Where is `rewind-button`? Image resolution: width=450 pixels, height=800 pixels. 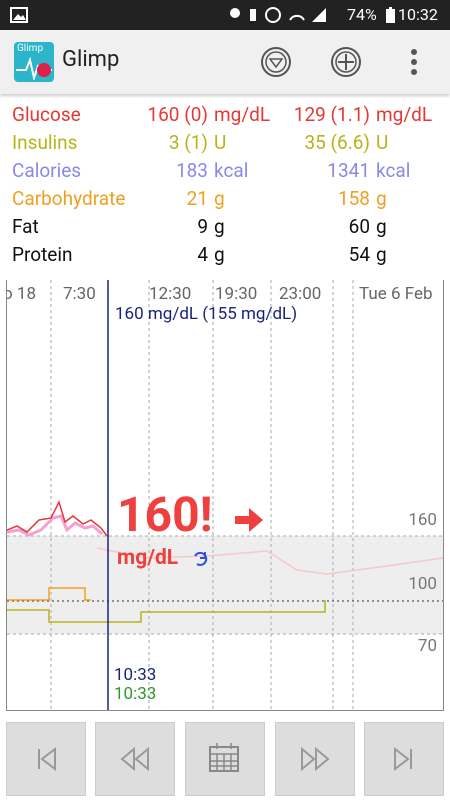
rewind-button is located at coordinates (135, 759).